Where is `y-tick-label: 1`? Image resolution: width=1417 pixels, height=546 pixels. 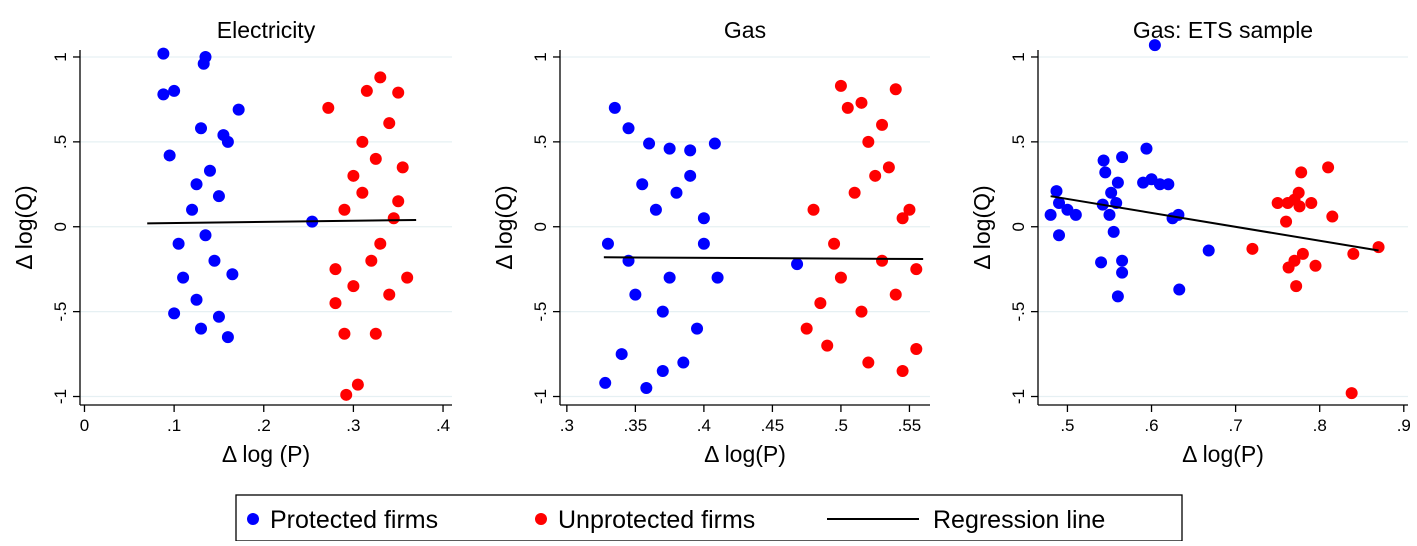 y-tick-label: 1 is located at coordinates (540, 56).